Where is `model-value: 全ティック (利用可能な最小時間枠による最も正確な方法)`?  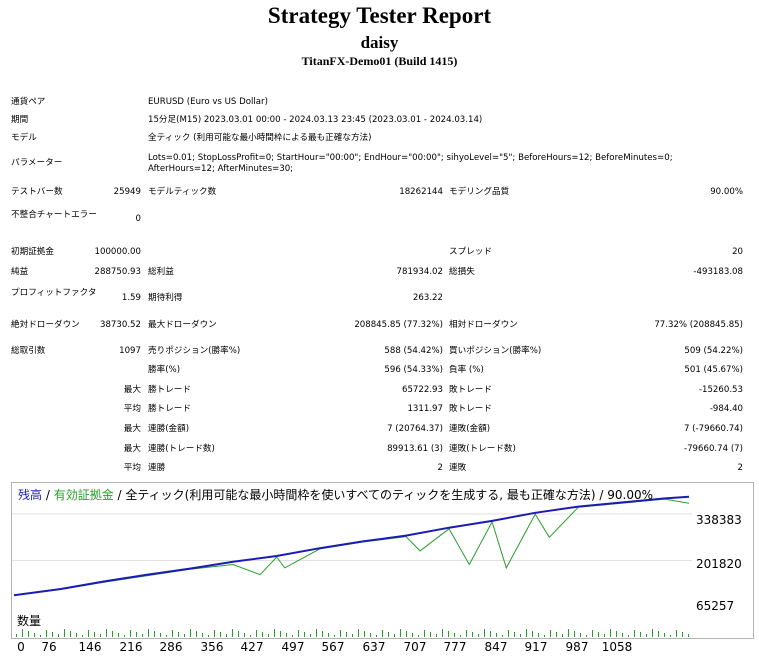 model-value: 全ティック (利用可能な最小時間枠による最も正確な方法) is located at coordinates (260, 138).